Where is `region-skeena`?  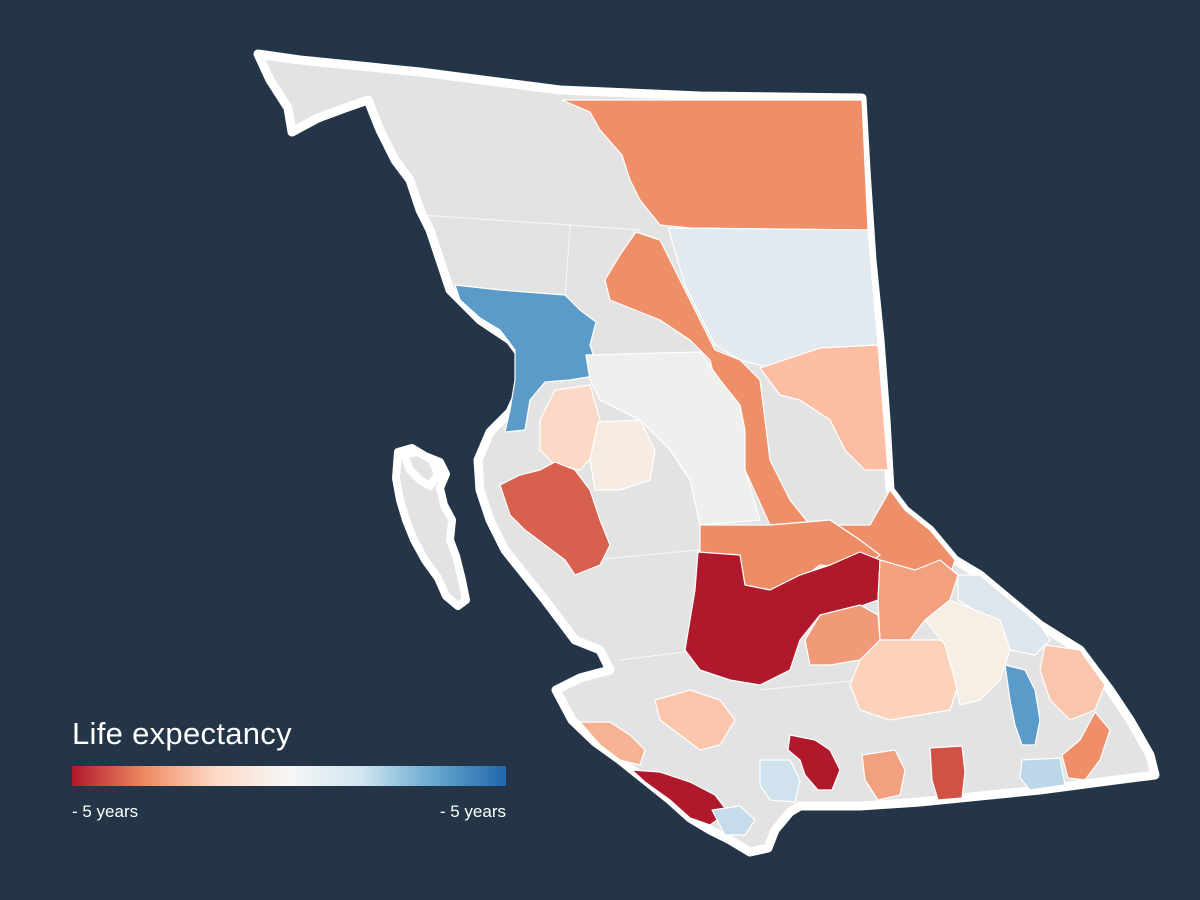
region-skeena is located at coordinates (570, 427).